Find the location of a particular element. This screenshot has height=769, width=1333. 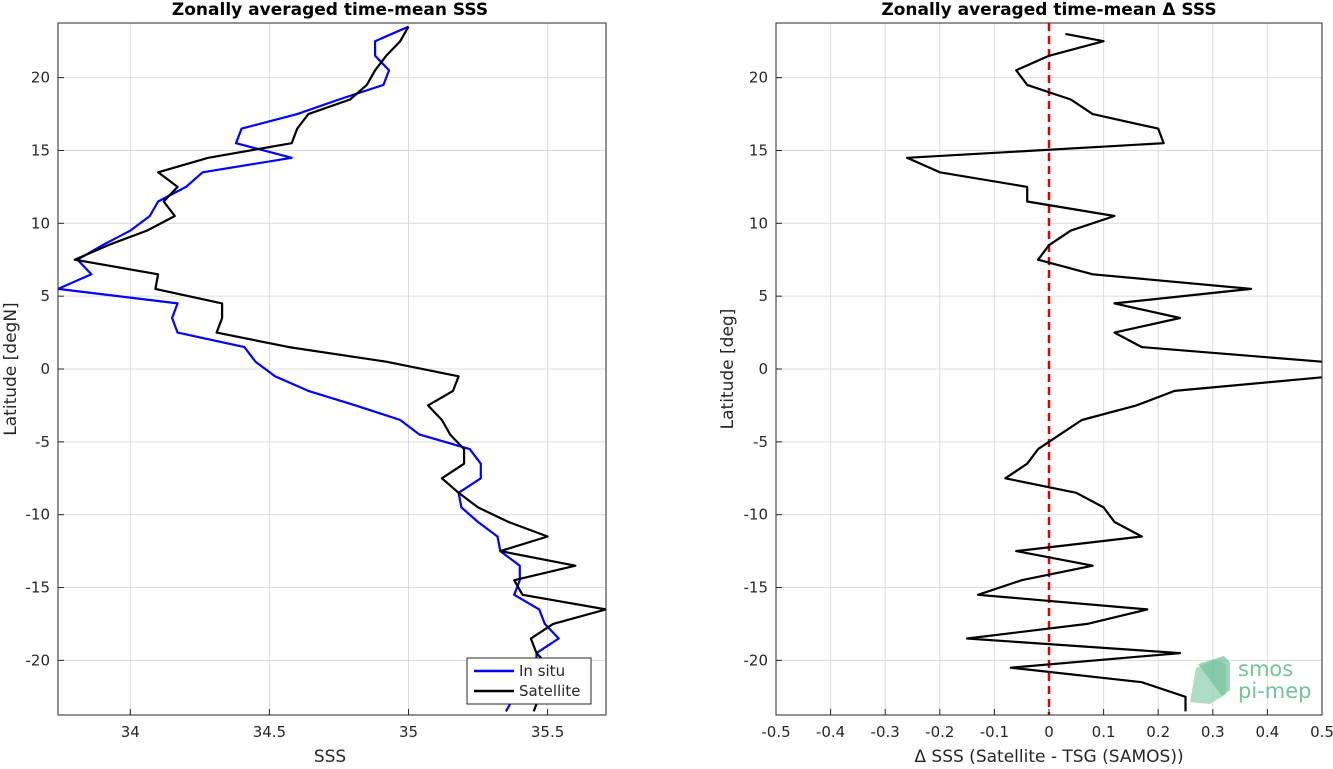

legend-label-satellite: Satellite is located at coordinates (549, 691).